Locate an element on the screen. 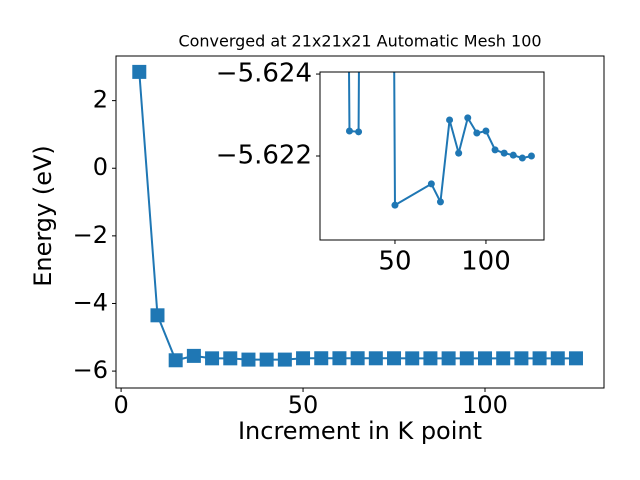  y-tick-label: −2 is located at coordinates (90, 235).